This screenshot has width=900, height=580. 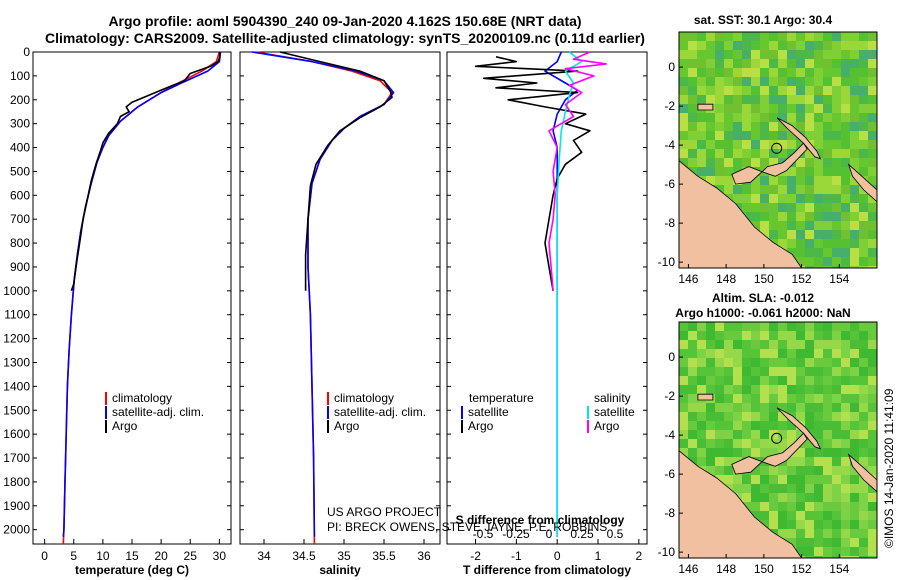 What do you see at coordinates (16, 458) in the screenshot?
I see `depth-tick-label: 1700` at bounding box center [16, 458].